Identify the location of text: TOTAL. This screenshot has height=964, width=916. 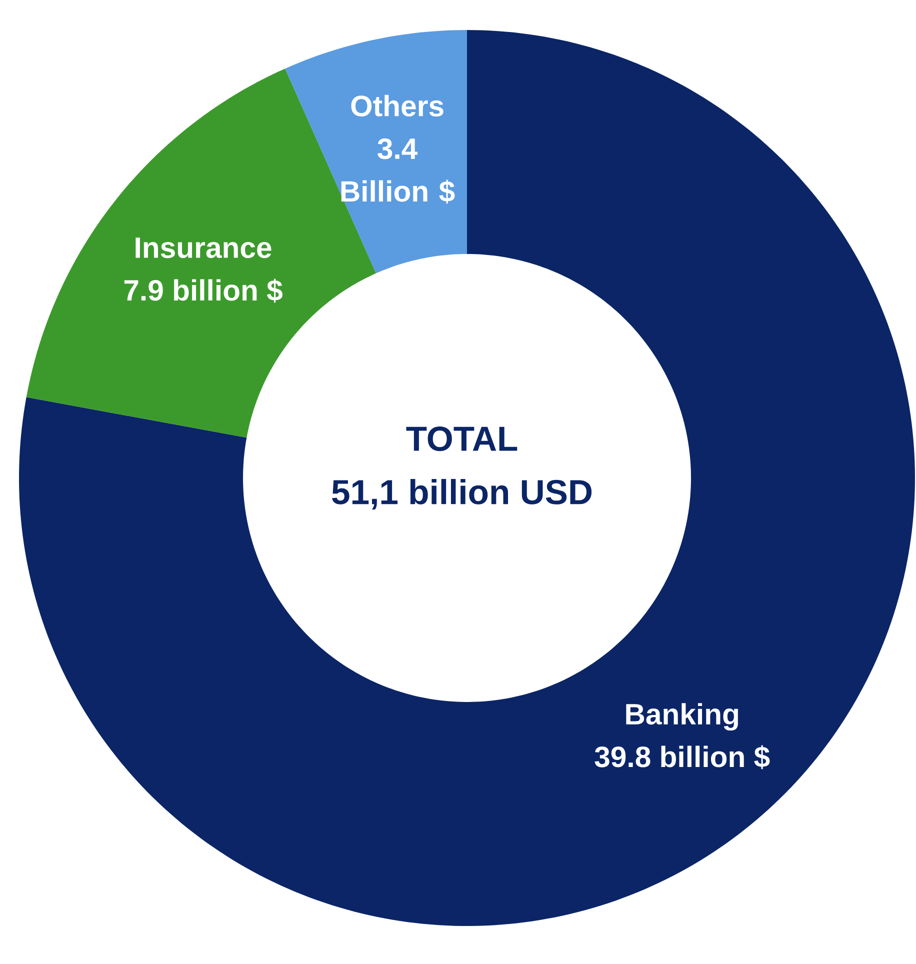
(462, 439).